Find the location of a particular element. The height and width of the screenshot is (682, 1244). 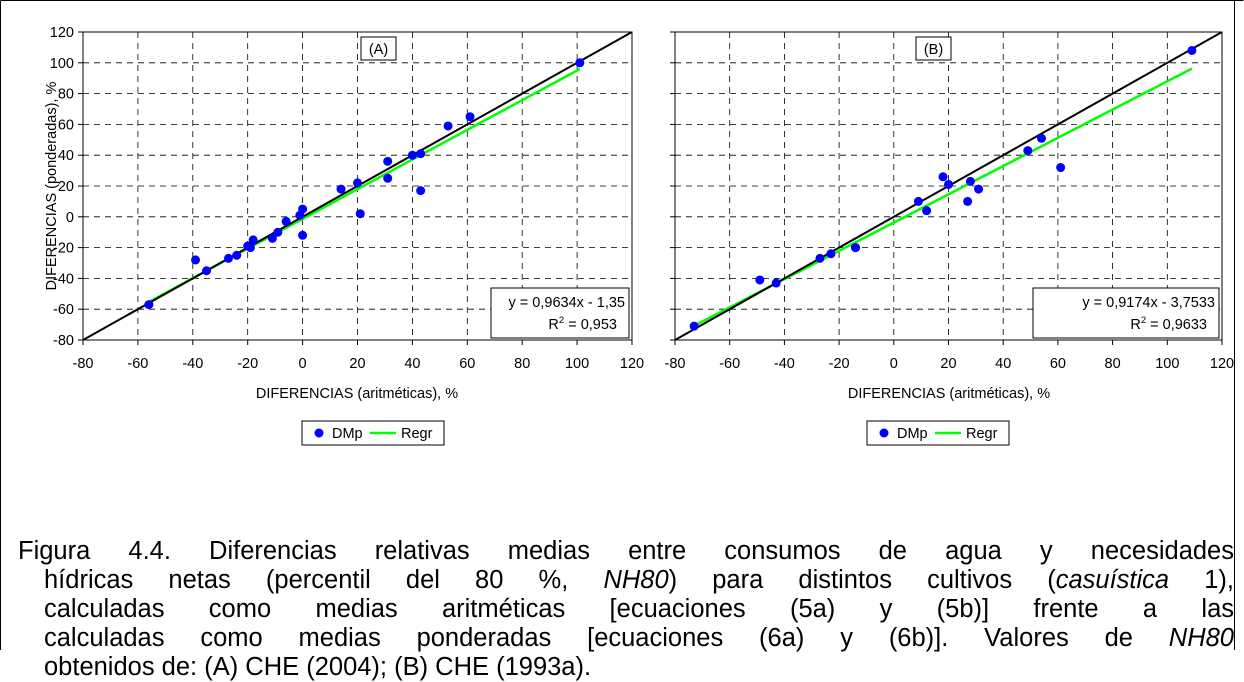

y-tick-label: 100 is located at coordinates (62, 64).